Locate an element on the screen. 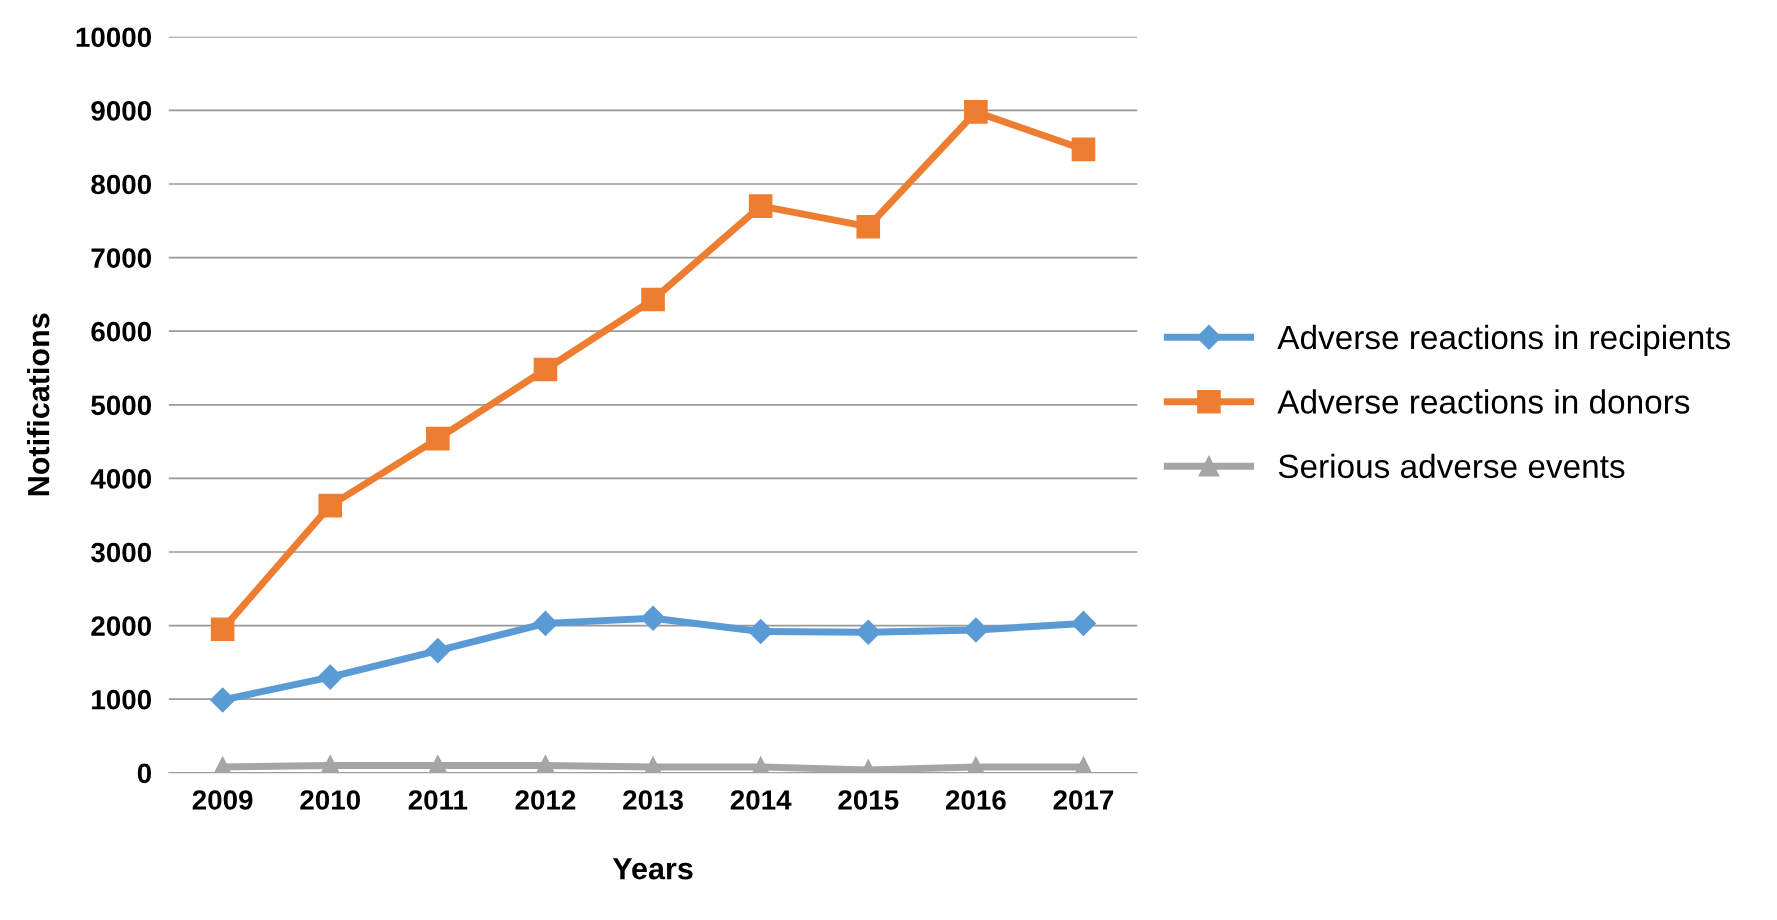  x-tick-label: 2012 is located at coordinates (545, 800).